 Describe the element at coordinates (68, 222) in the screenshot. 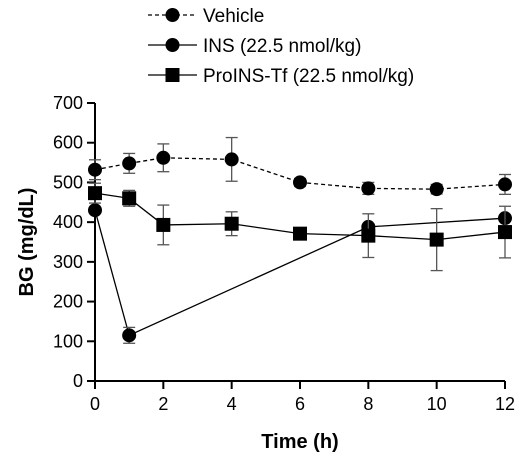

I see `y-tick-label: 400` at that location.